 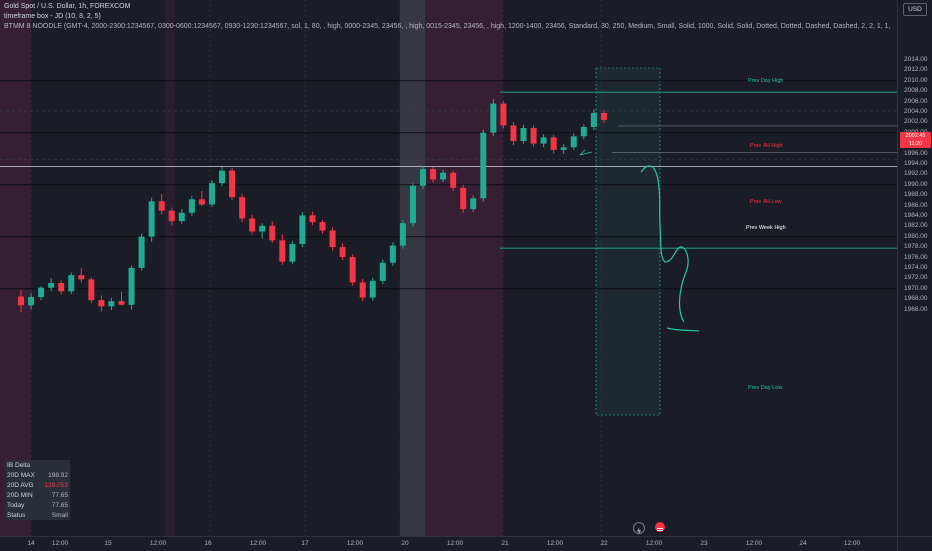 What do you see at coordinates (660, 527) in the screenshot?
I see `flag-icon` at bounding box center [660, 527].